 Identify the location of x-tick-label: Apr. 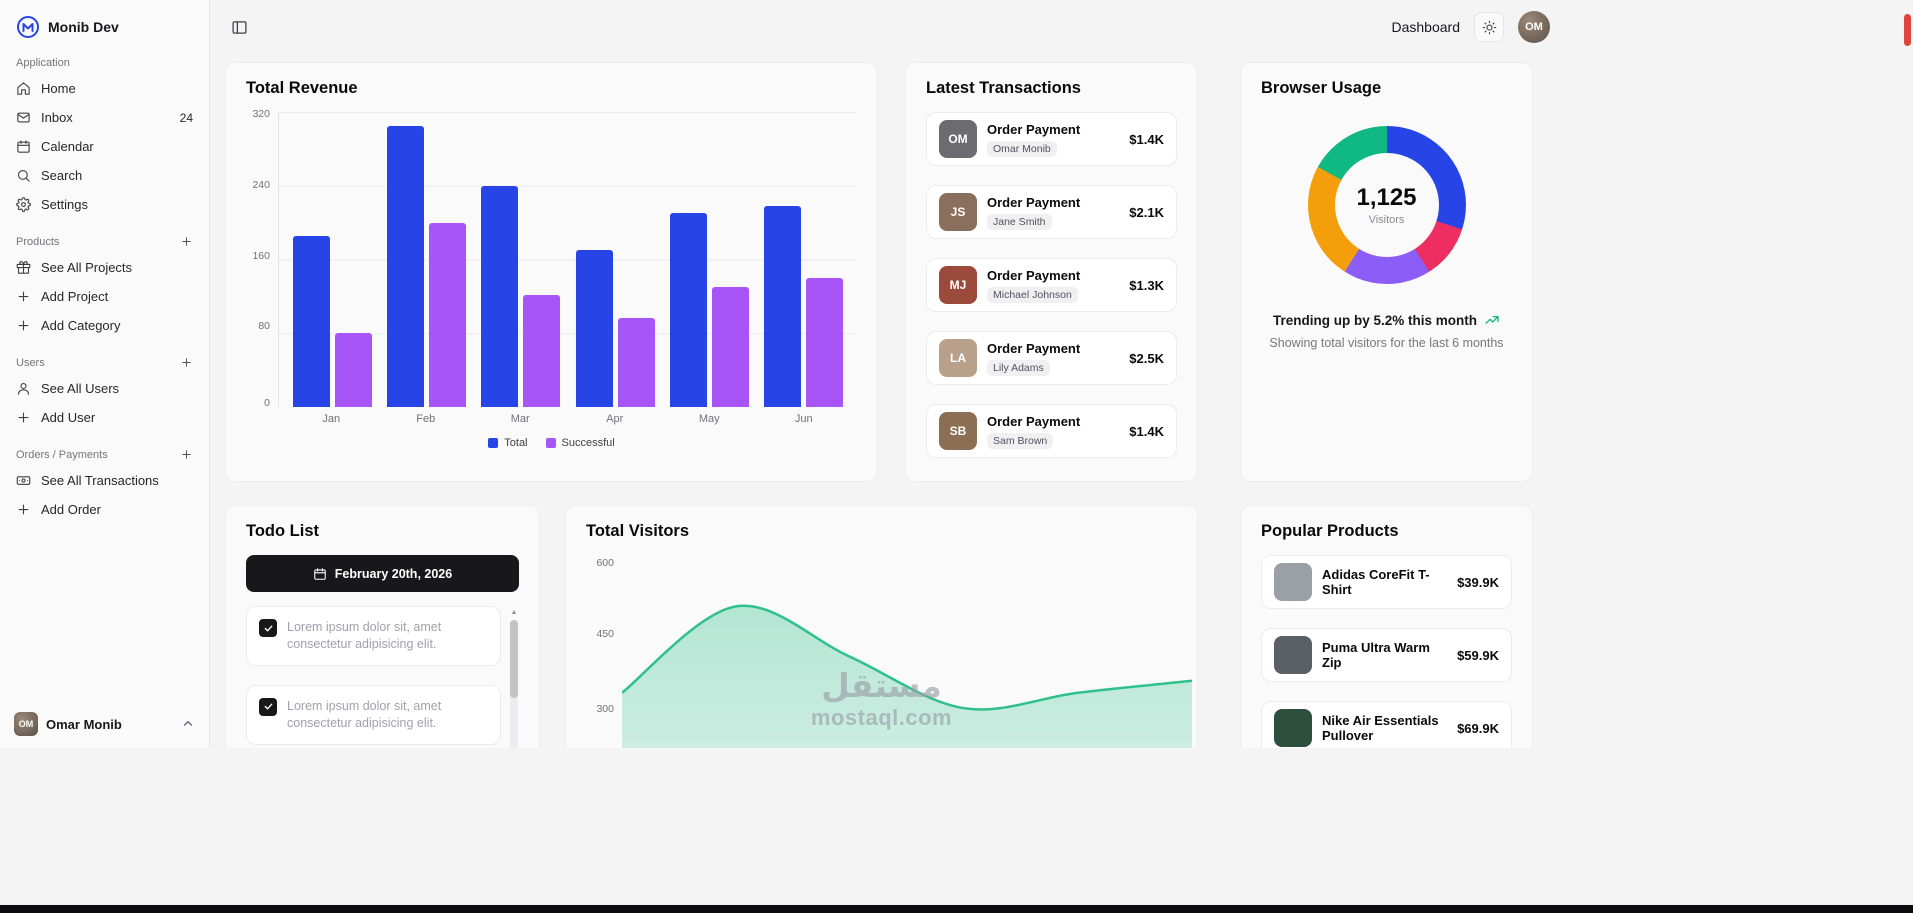
(615, 419).